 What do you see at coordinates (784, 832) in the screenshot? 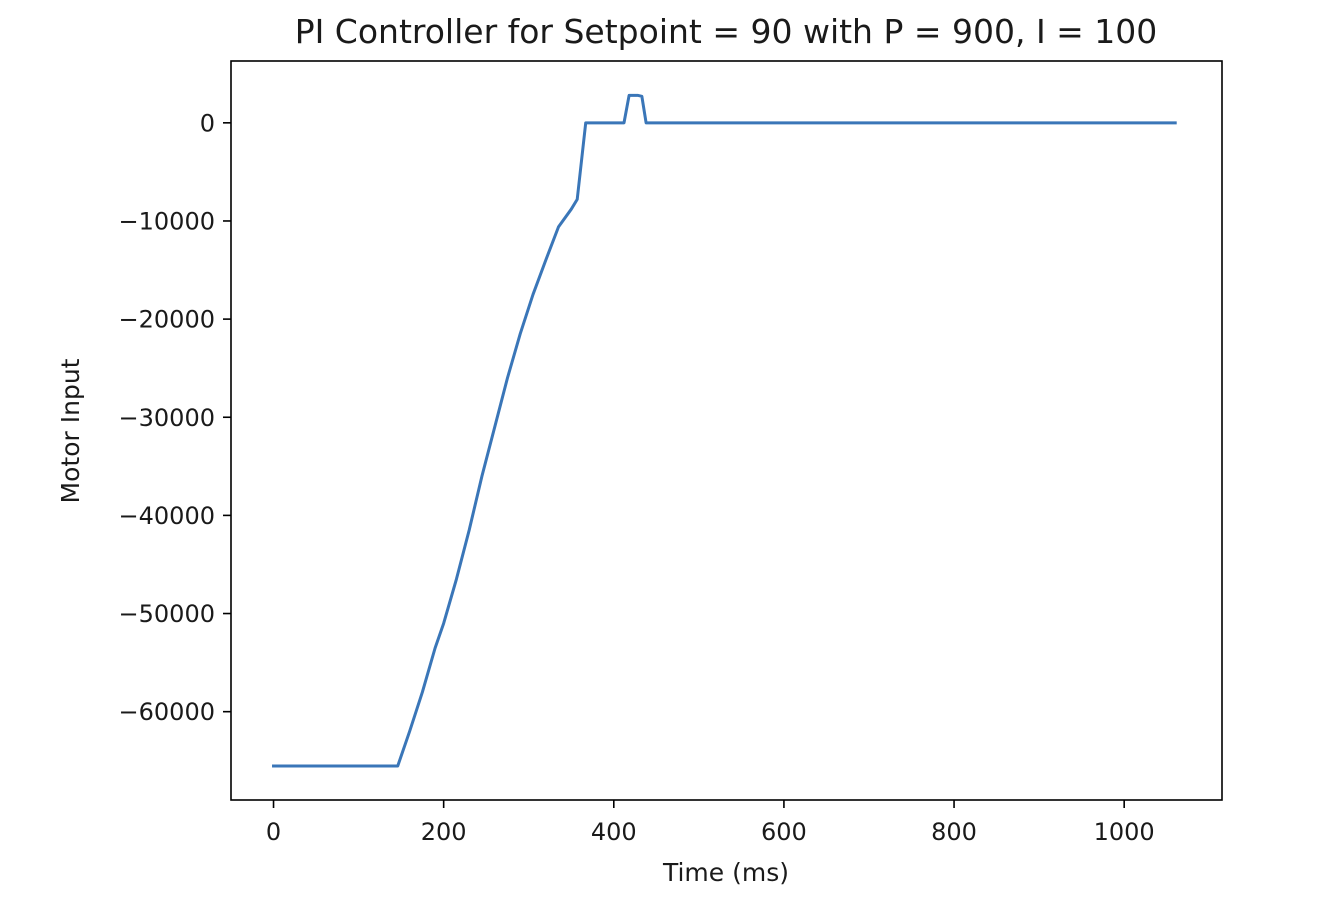
I see `x-tick-label: 600` at bounding box center [784, 832].